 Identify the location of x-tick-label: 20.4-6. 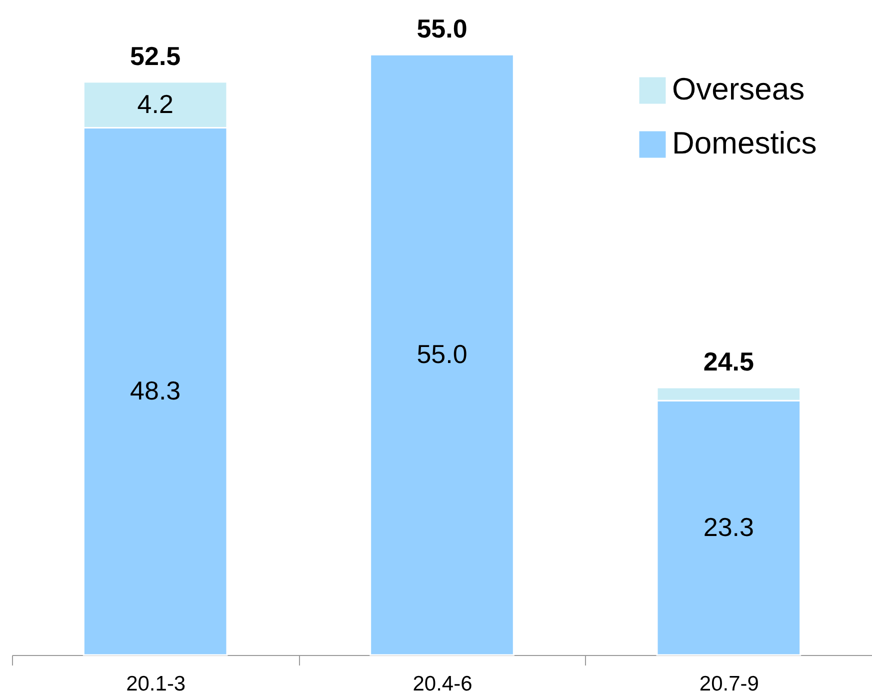
(442, 684).